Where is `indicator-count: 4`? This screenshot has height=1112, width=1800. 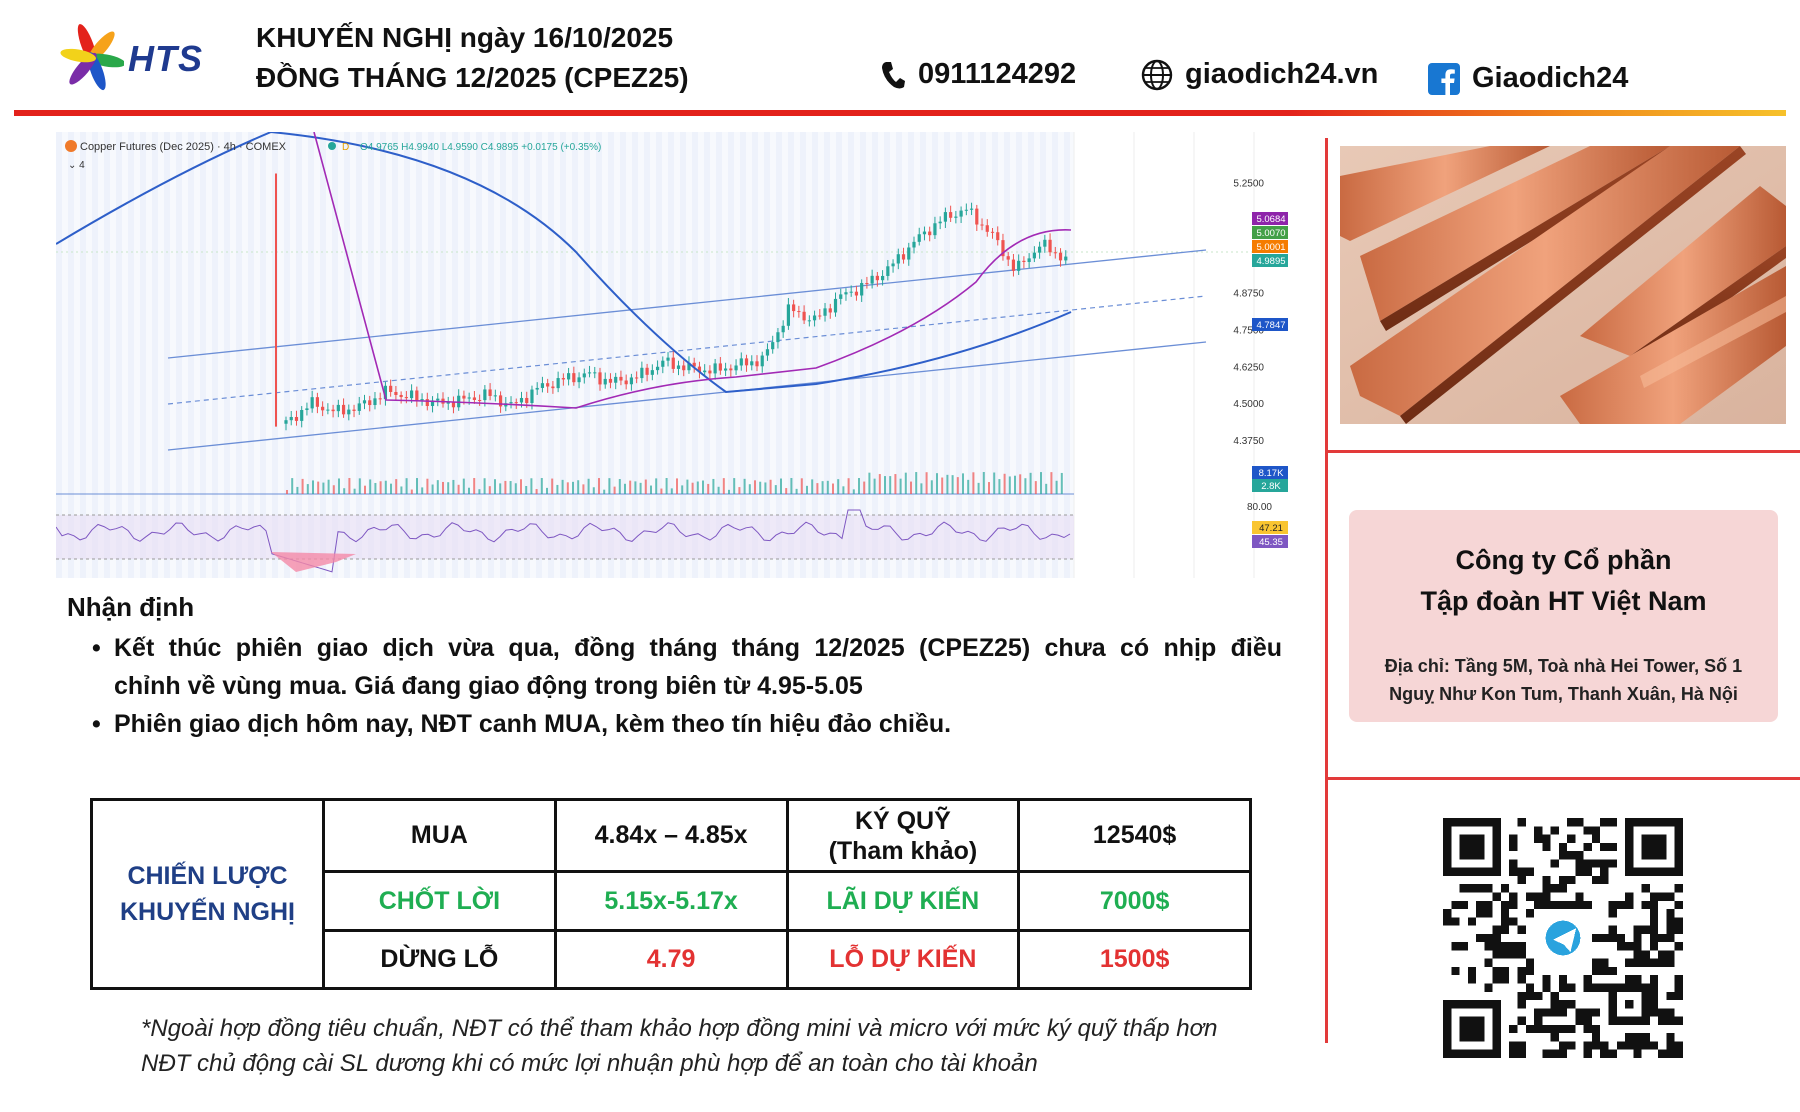
indicator-count: 4 is located at coordinates (82, 165).